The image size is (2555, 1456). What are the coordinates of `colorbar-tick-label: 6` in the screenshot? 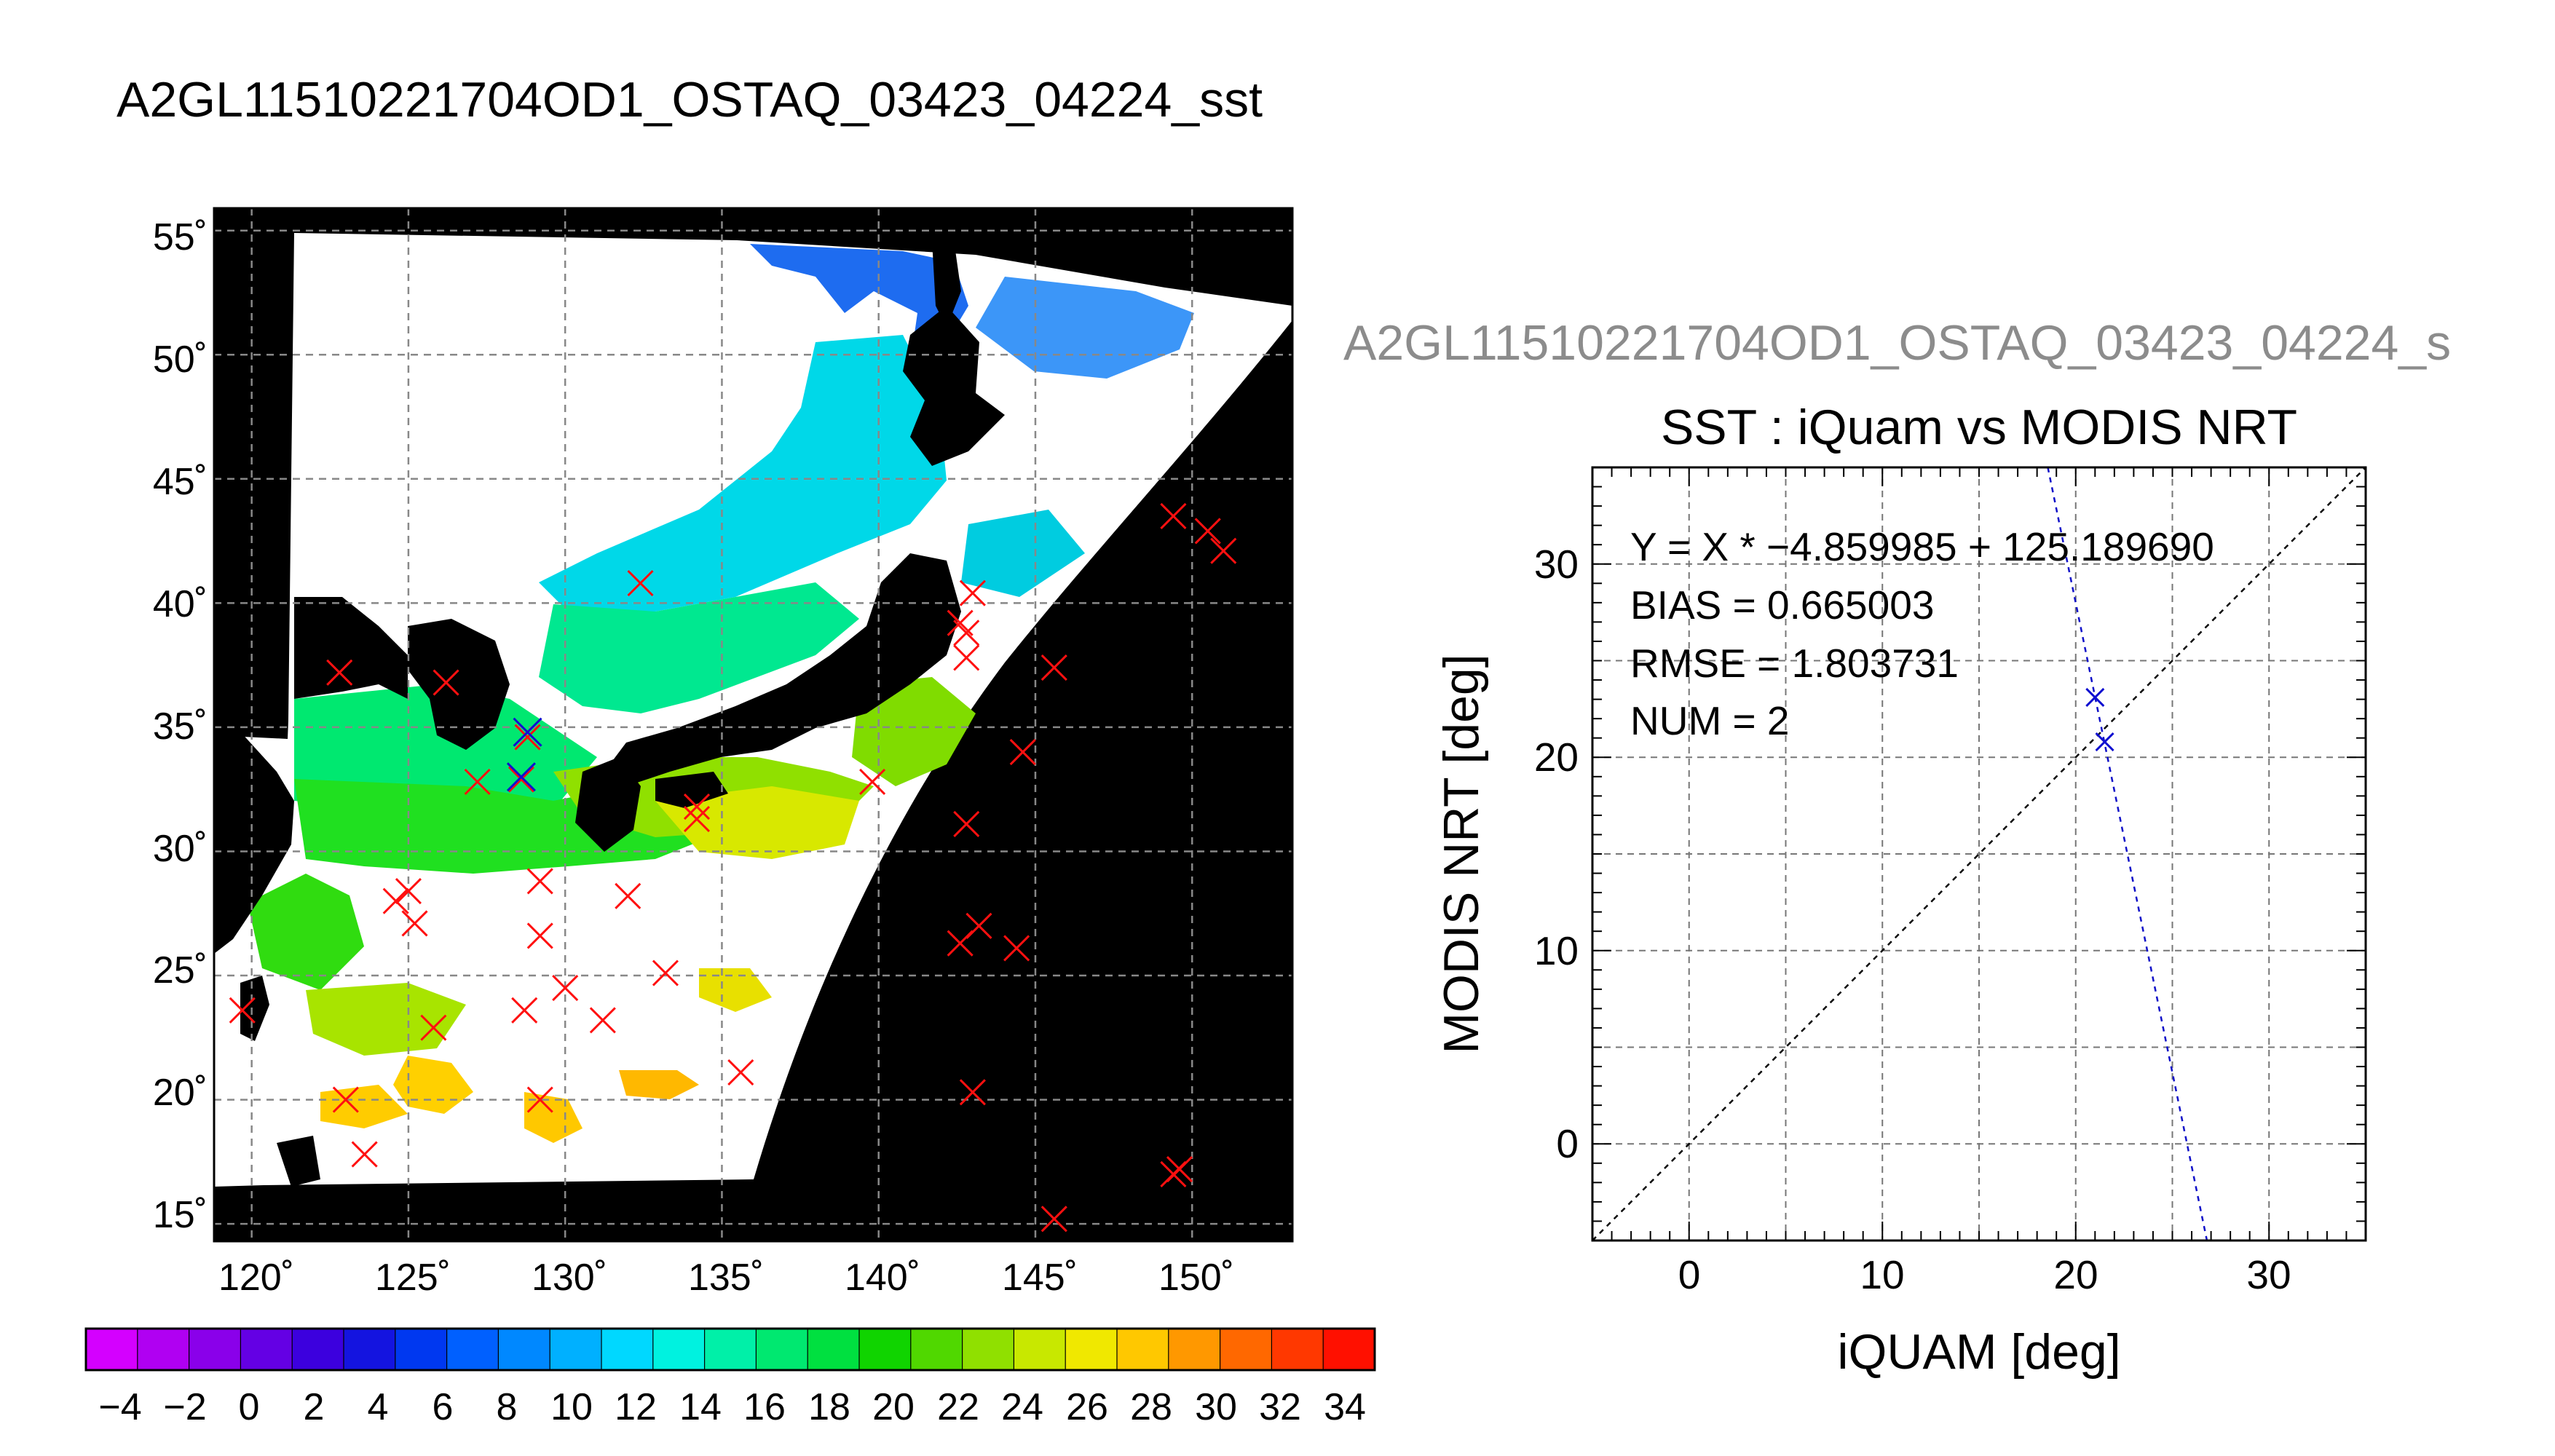 It's located at (443, 1407).